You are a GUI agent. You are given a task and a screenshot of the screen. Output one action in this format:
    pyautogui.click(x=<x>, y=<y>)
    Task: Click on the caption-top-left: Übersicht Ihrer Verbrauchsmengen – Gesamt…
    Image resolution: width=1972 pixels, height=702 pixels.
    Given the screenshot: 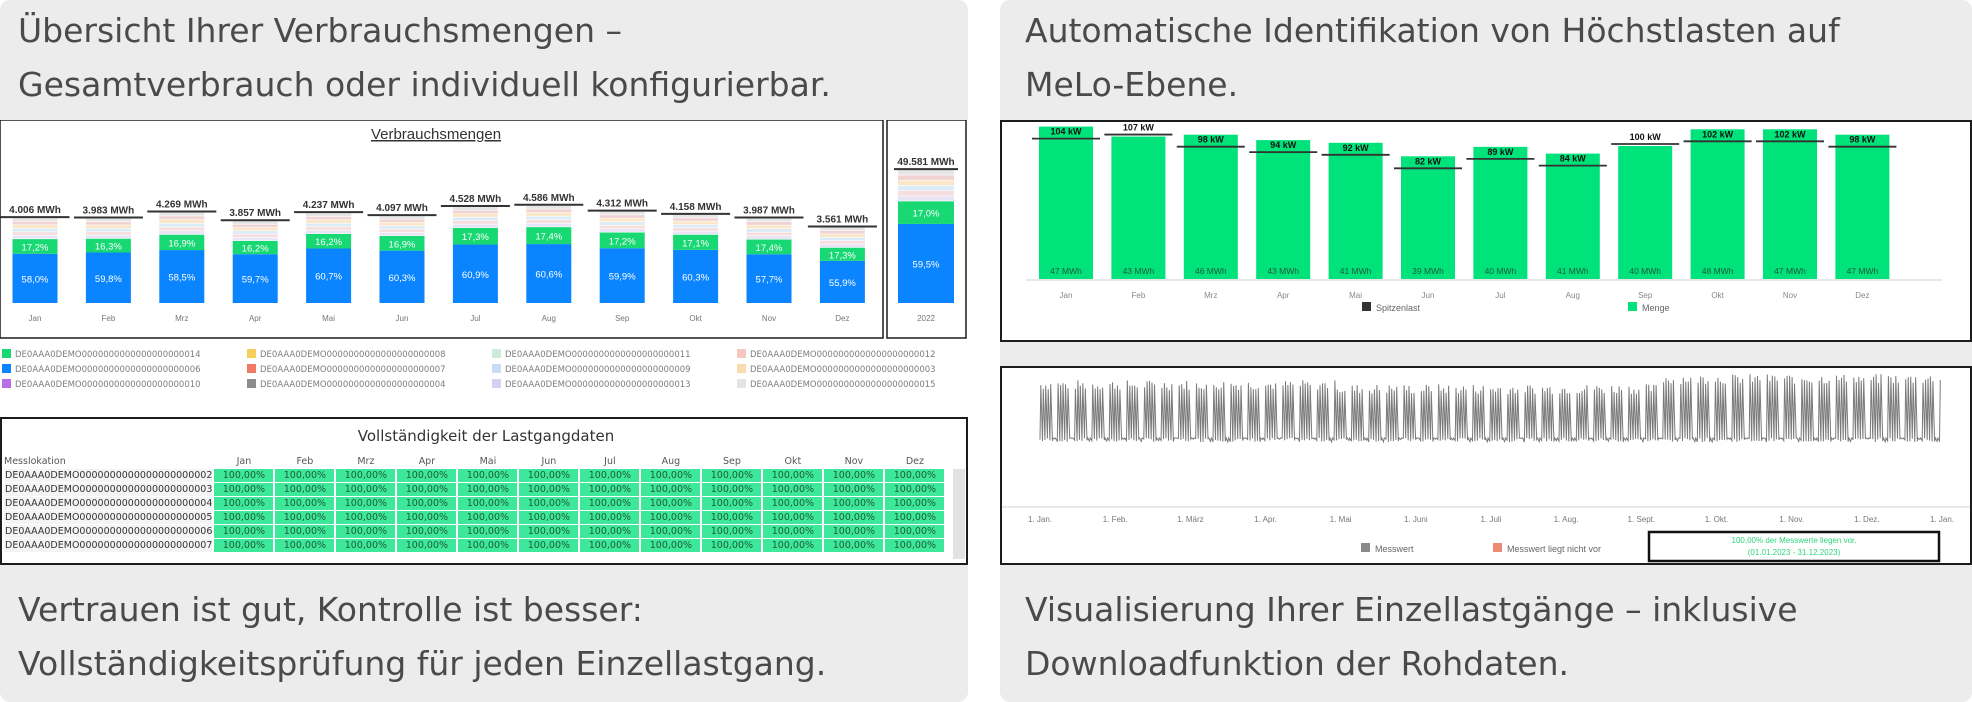 What is the action you would take?
    pyautogui.click(x=424, y=57)
    